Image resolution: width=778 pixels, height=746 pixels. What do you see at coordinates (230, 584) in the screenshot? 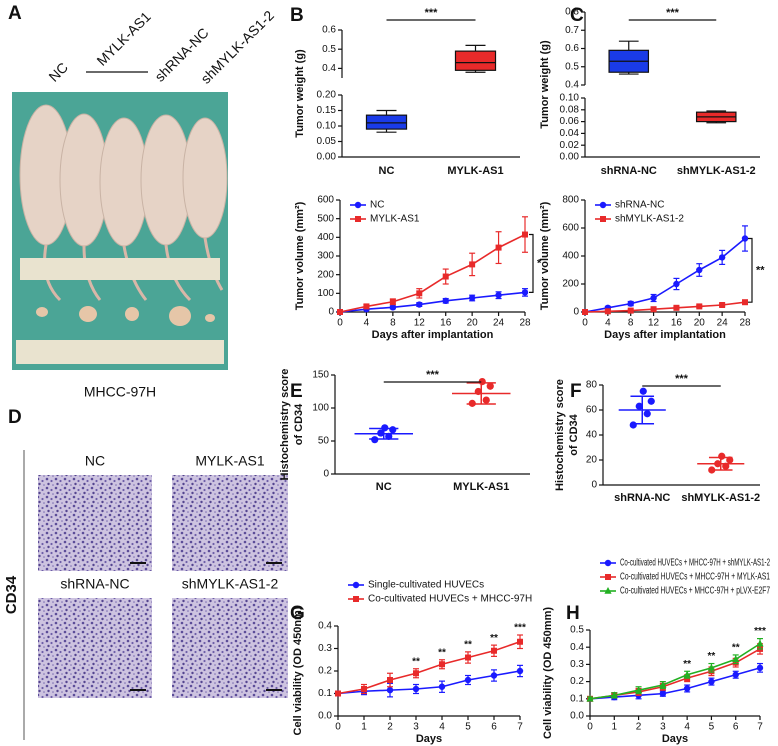
I see `image-label: shMYLK-AS1-2` at bounding box center [230, 584].